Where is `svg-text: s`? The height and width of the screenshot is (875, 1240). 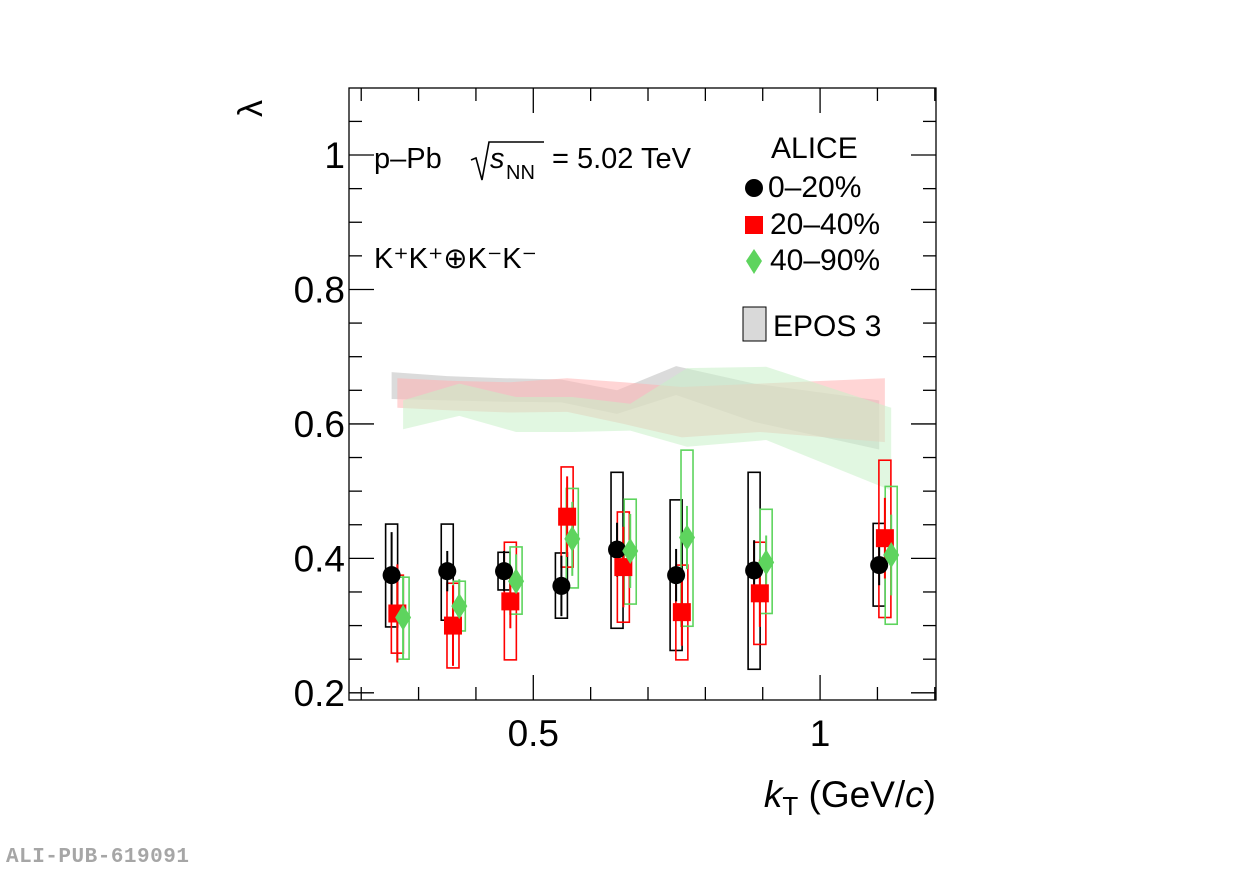 svg-text: s is located at coordinates (497, 159).